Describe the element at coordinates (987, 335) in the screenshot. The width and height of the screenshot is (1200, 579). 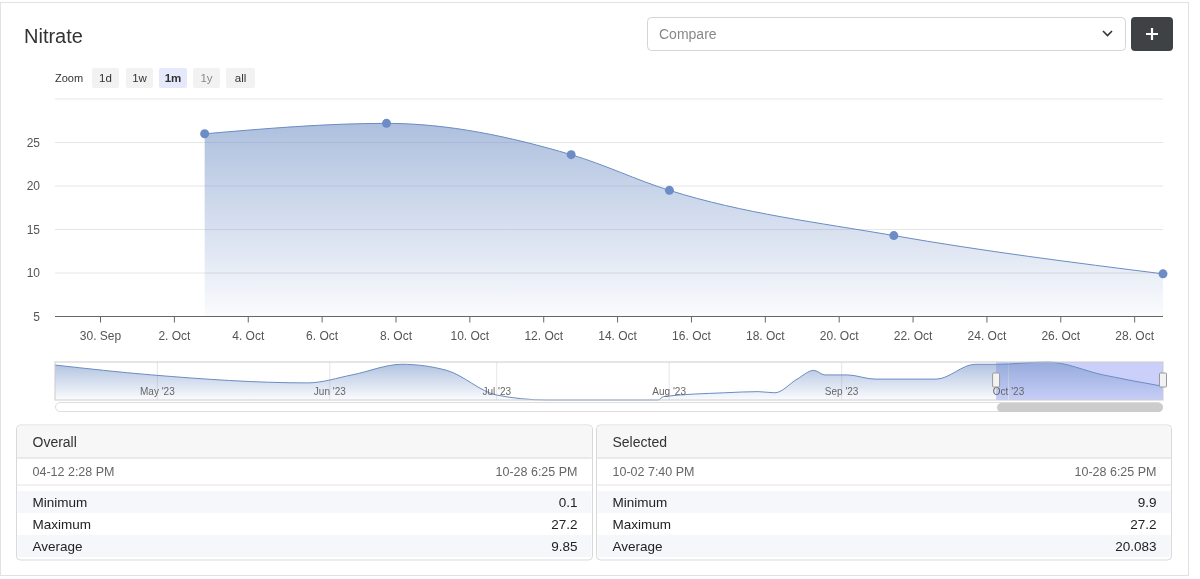
I see `x-tick-label: 24. Oct` at that location.